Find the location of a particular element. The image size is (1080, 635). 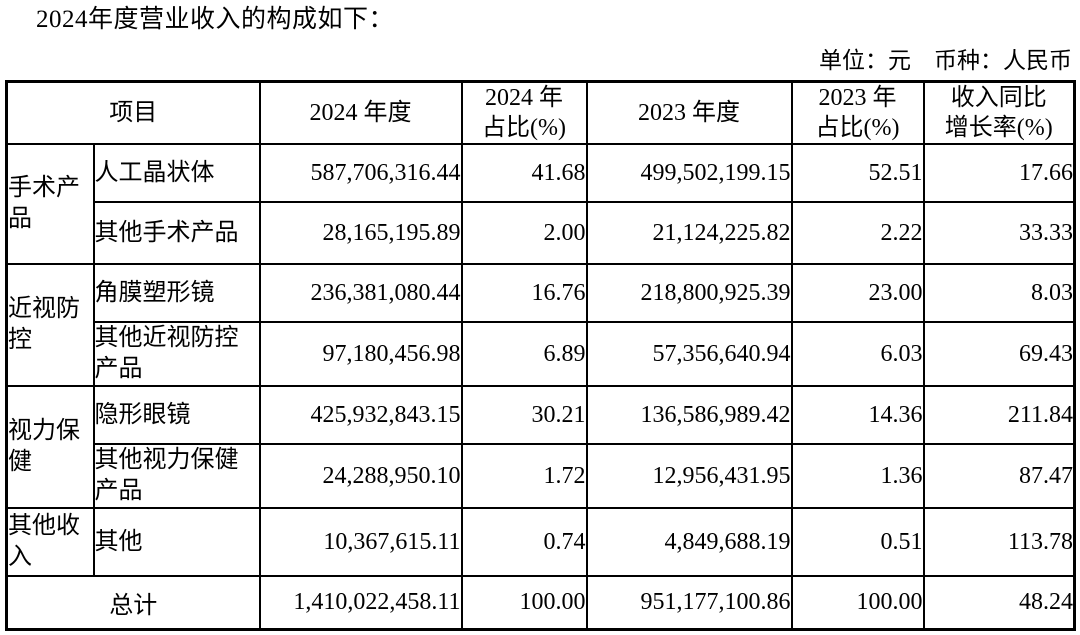

item-cell: 其他 is located at coordinates (176, 542).